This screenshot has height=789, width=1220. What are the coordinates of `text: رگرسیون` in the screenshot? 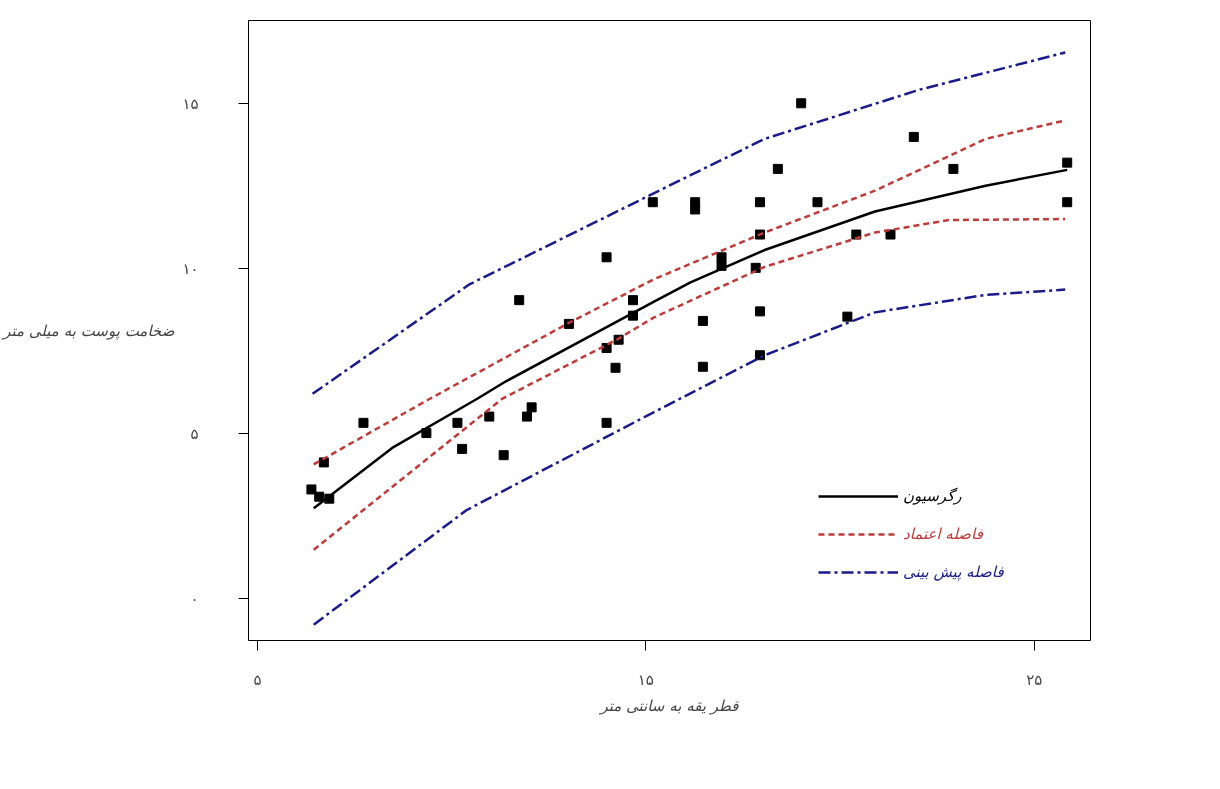 It's located at (932, 496).